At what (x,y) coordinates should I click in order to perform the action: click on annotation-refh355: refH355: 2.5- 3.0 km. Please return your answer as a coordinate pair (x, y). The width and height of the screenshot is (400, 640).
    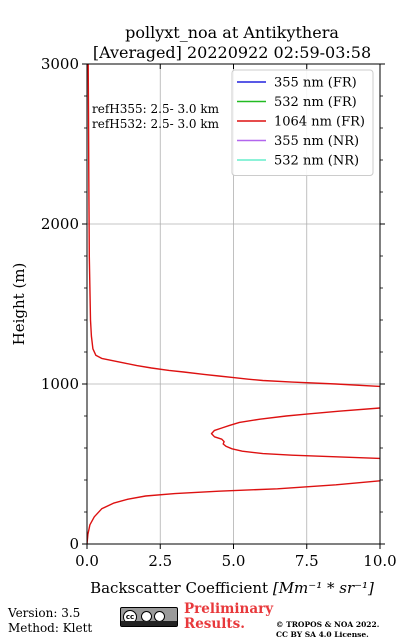
    Looking at the image, I should click on (156, 109).